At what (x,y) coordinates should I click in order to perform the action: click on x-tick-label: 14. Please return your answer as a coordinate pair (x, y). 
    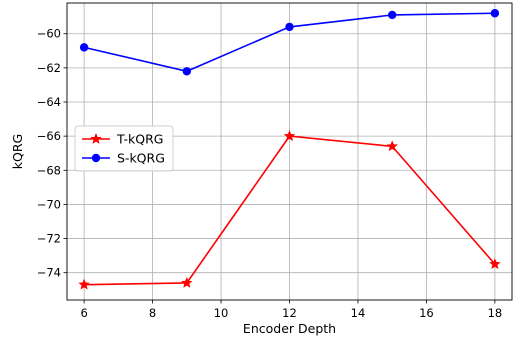
    Looking at the image, I should click on (358, 313).